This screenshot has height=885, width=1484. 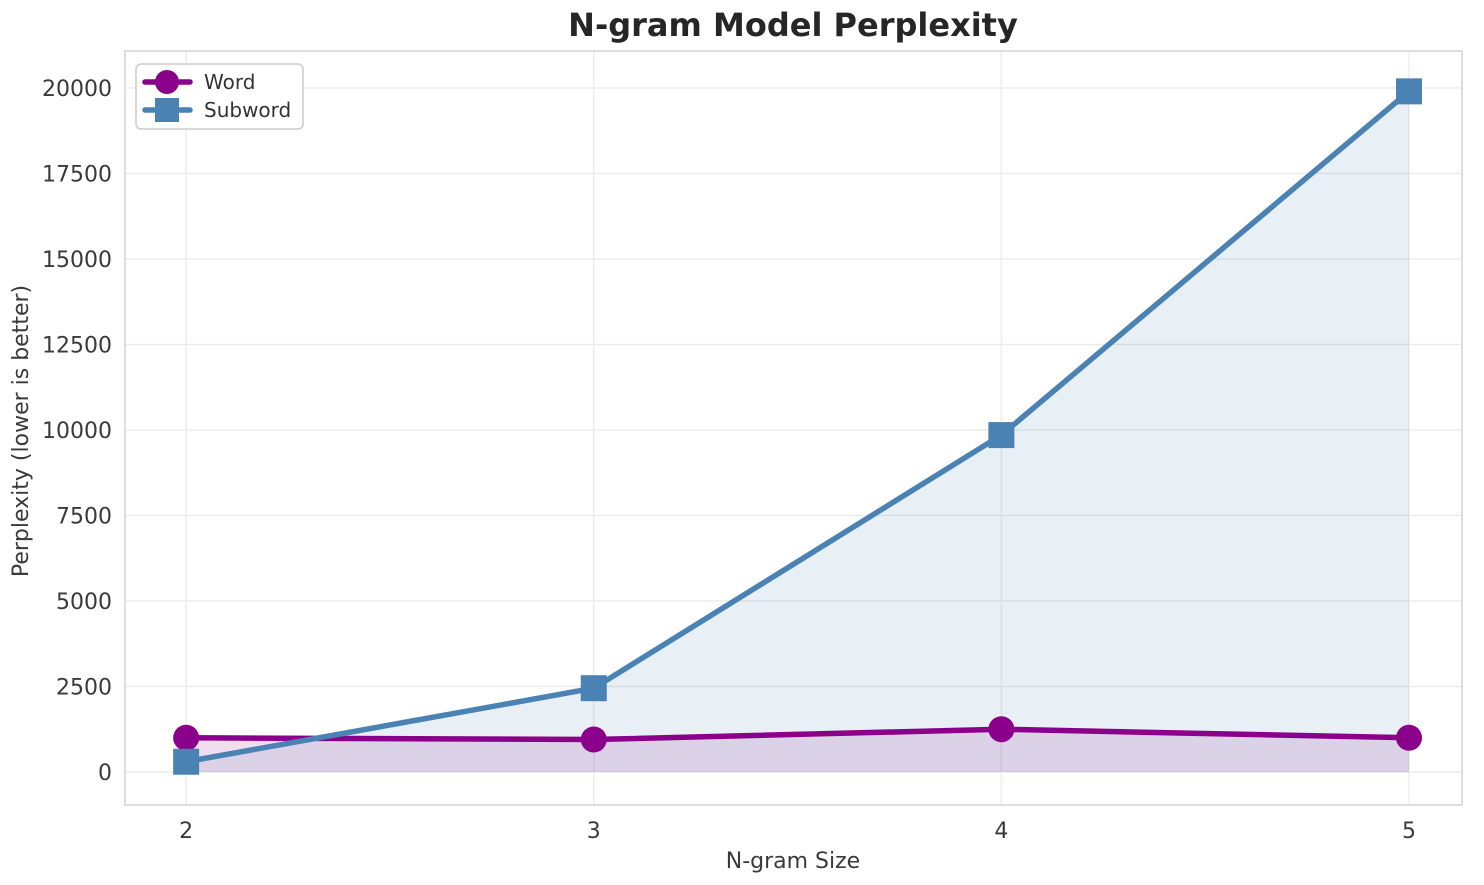 What do you see at coordinates (797, 734) in the screenshot?
I see `word-line` at bounding box center [797, 734].